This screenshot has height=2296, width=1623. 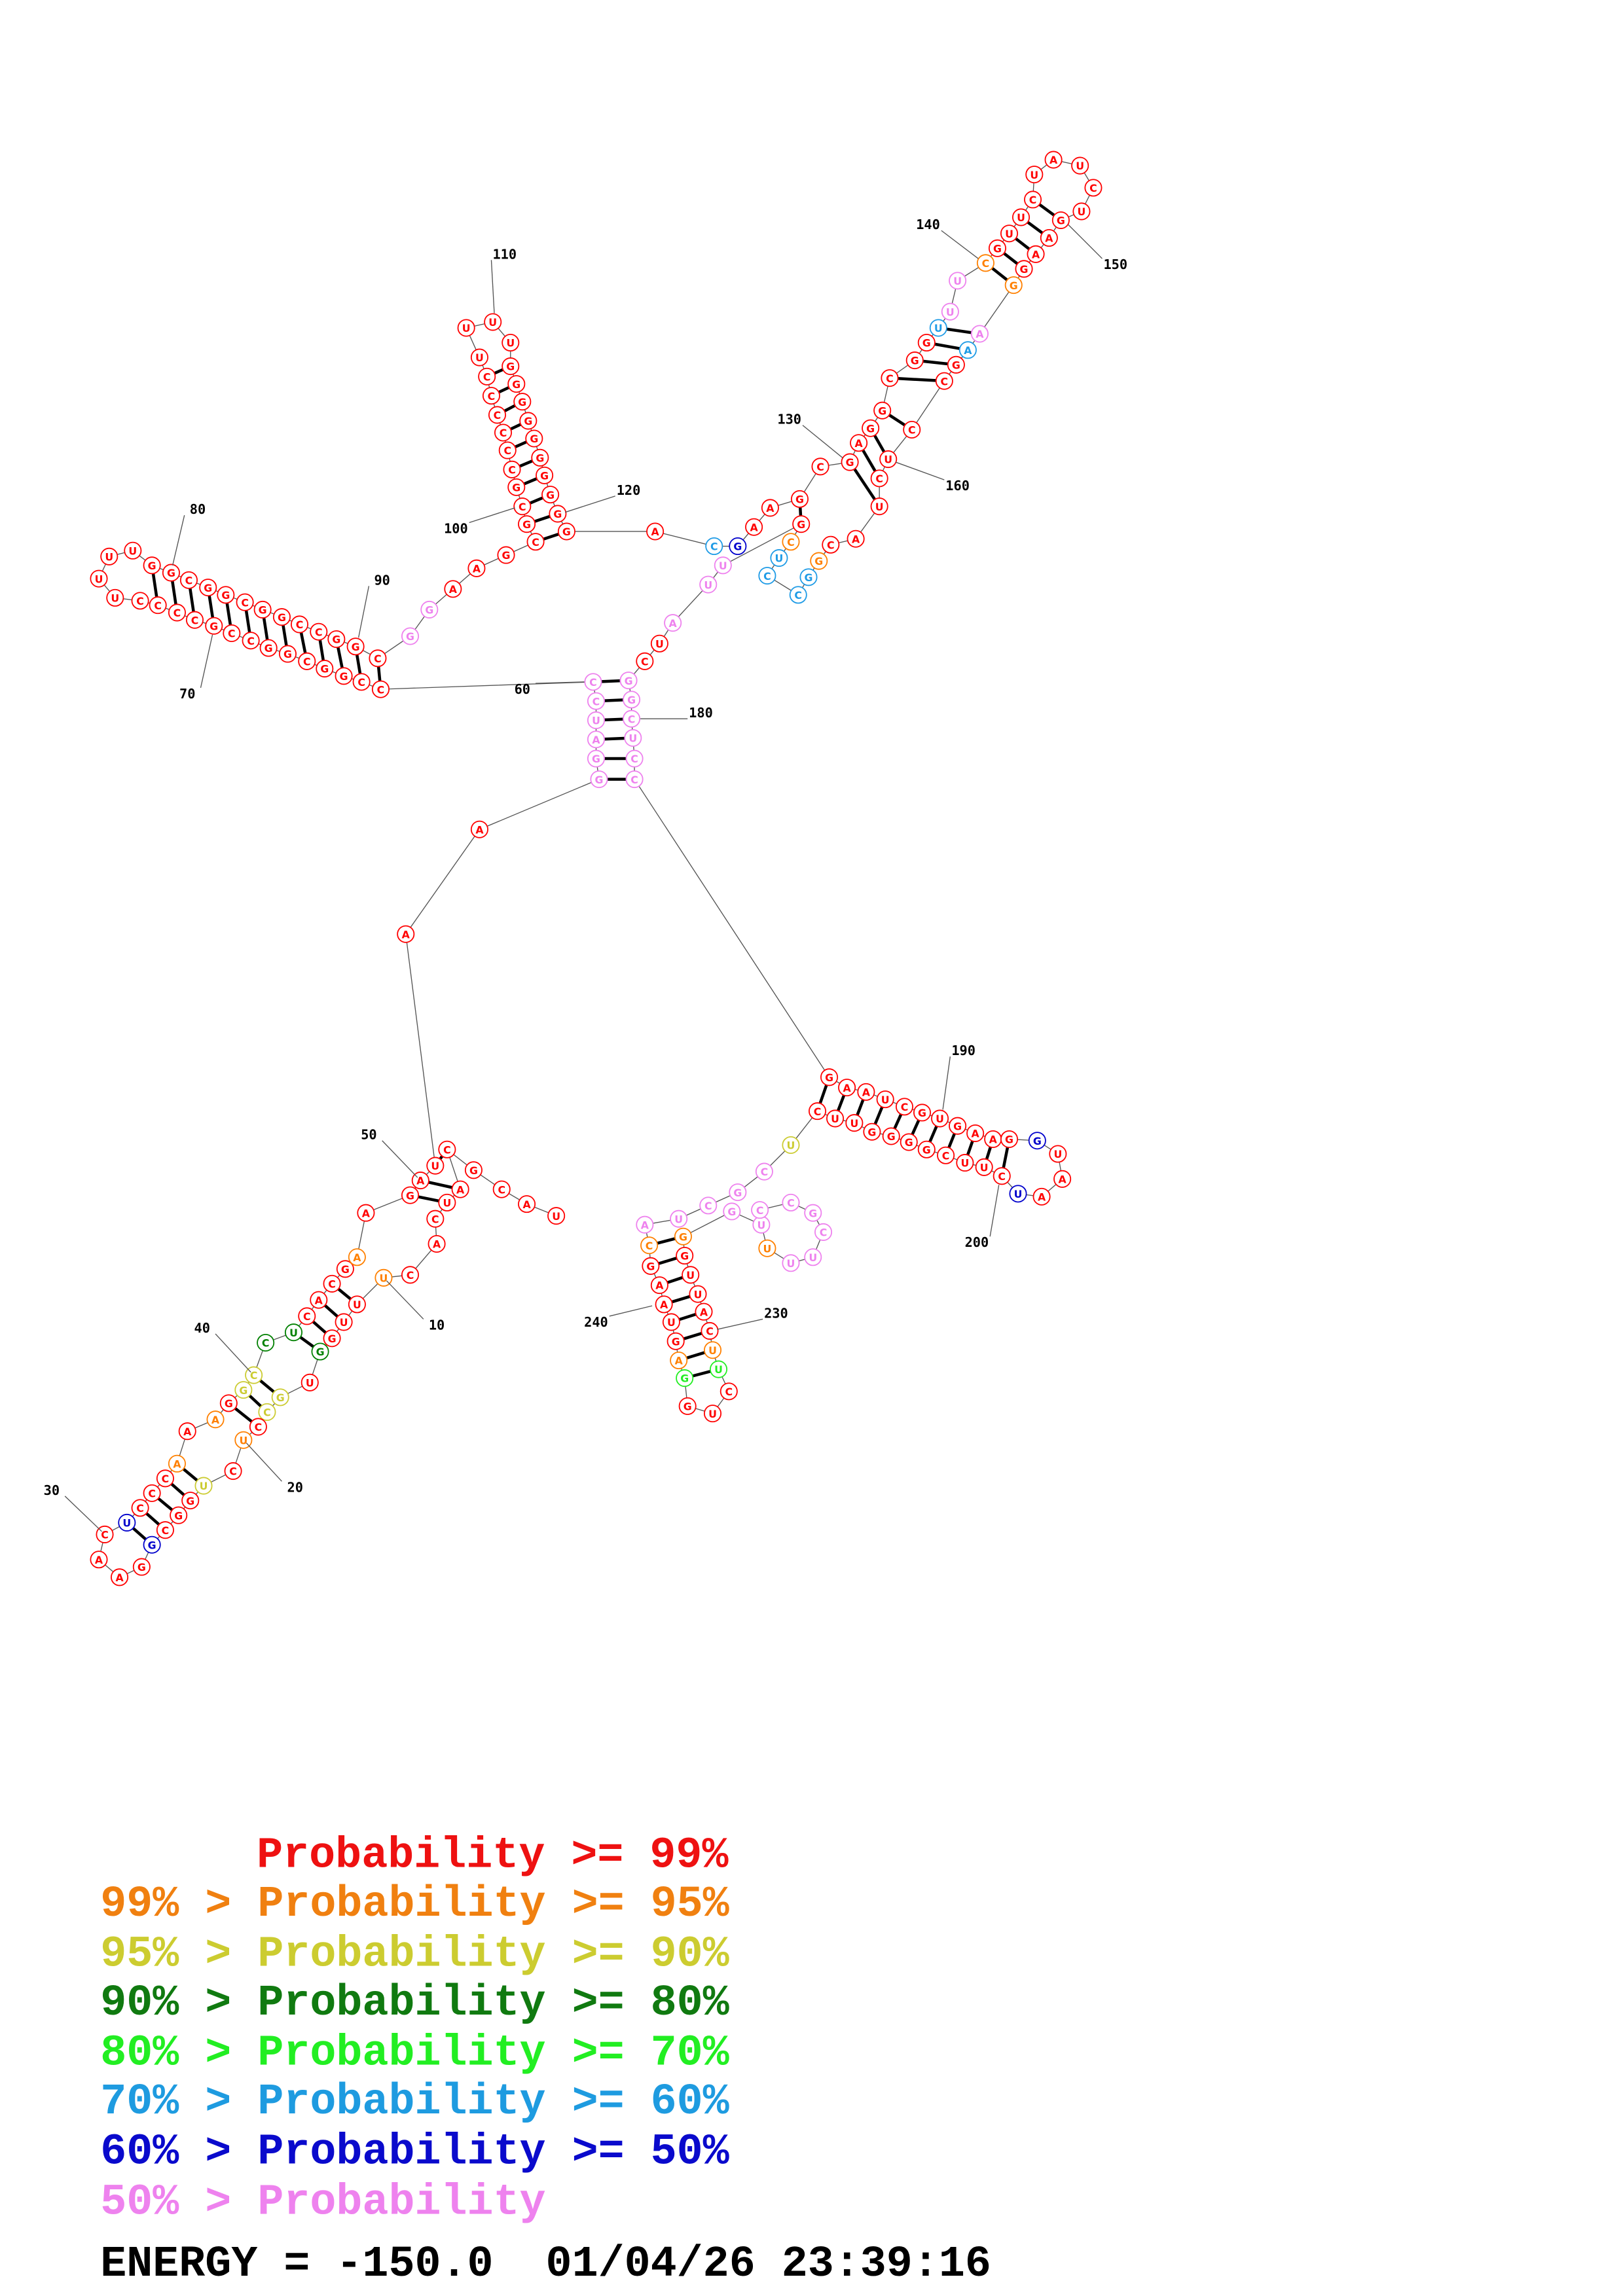 I want to click on number-label: 200, so click(x=977, y=1242).